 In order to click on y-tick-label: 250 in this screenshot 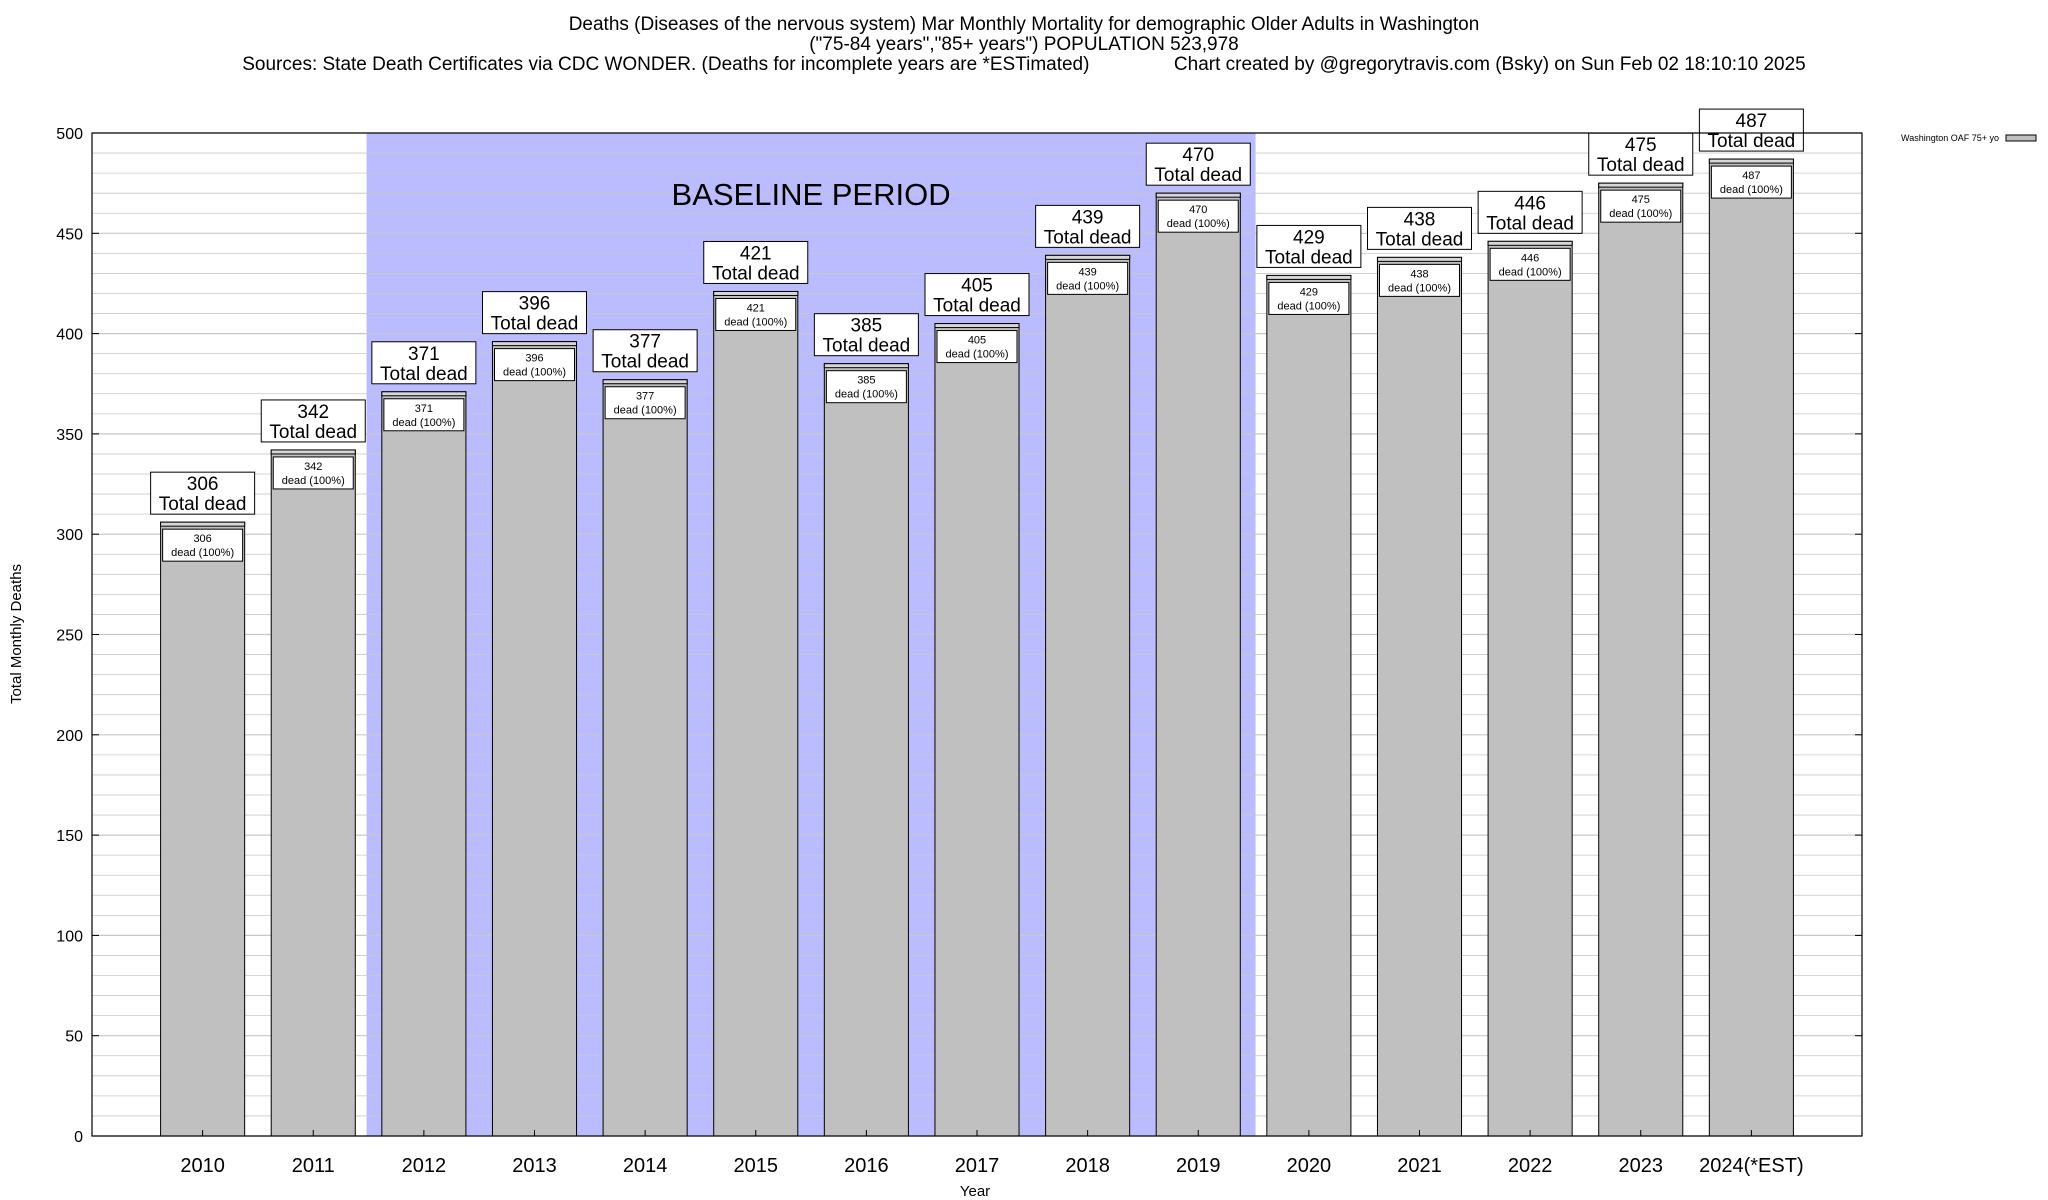, I will do `click(69, 636)`.